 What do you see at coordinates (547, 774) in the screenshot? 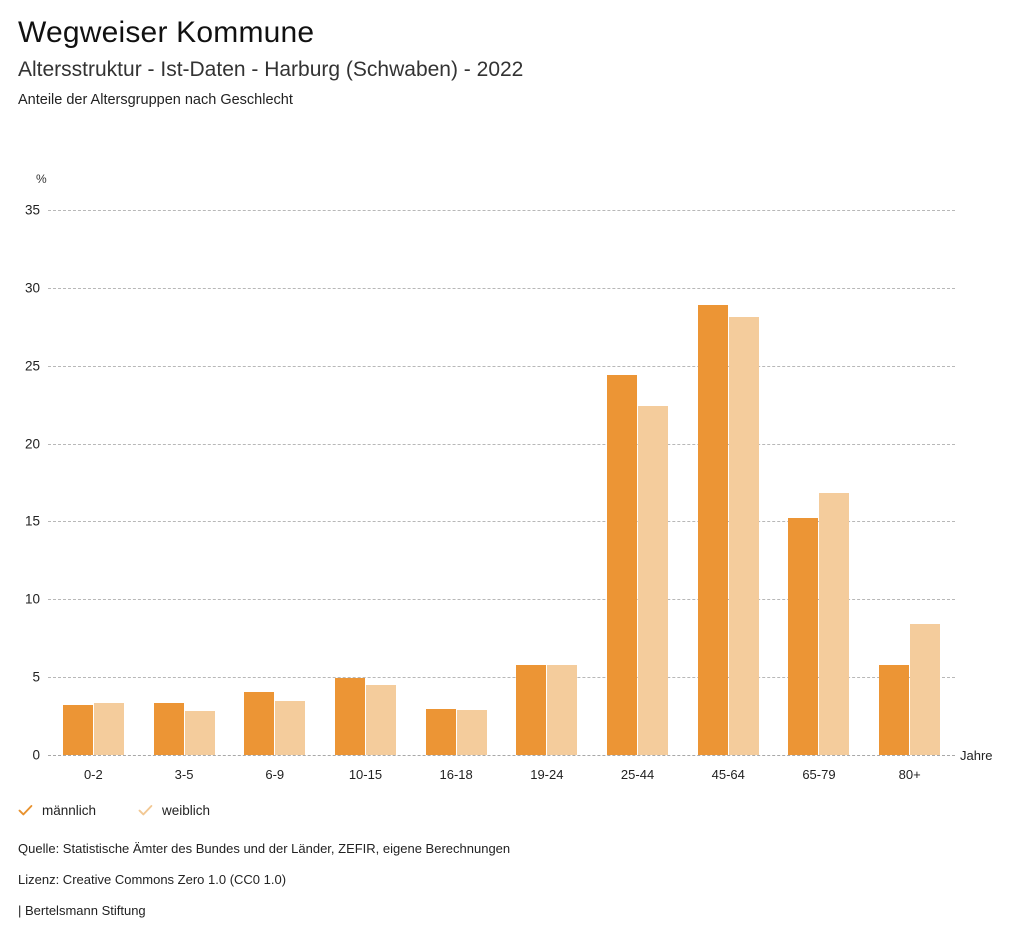
I see `x-axis-tick: 19-24` at bounding box center [547, 774].